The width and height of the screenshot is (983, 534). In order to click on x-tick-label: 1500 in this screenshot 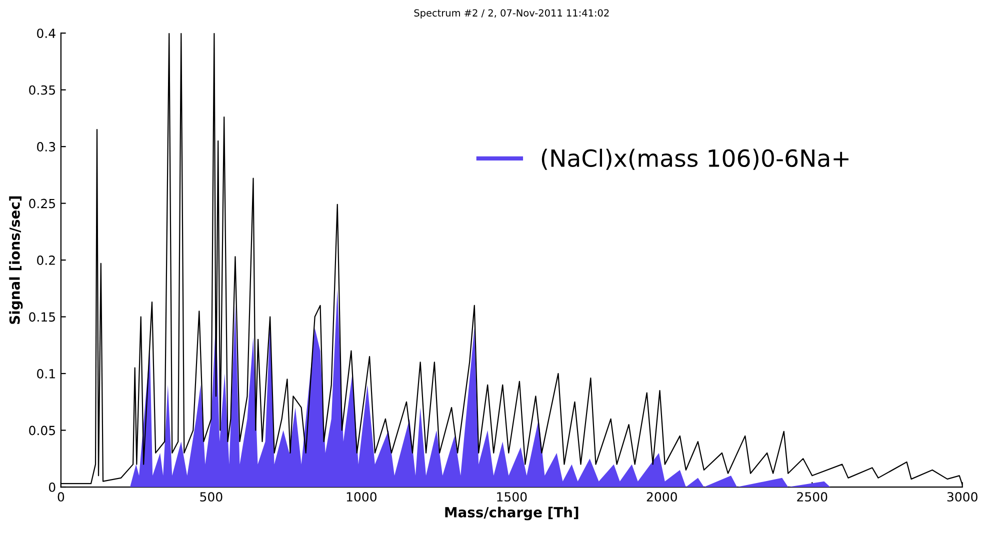, I will do `click(512, 497)`.